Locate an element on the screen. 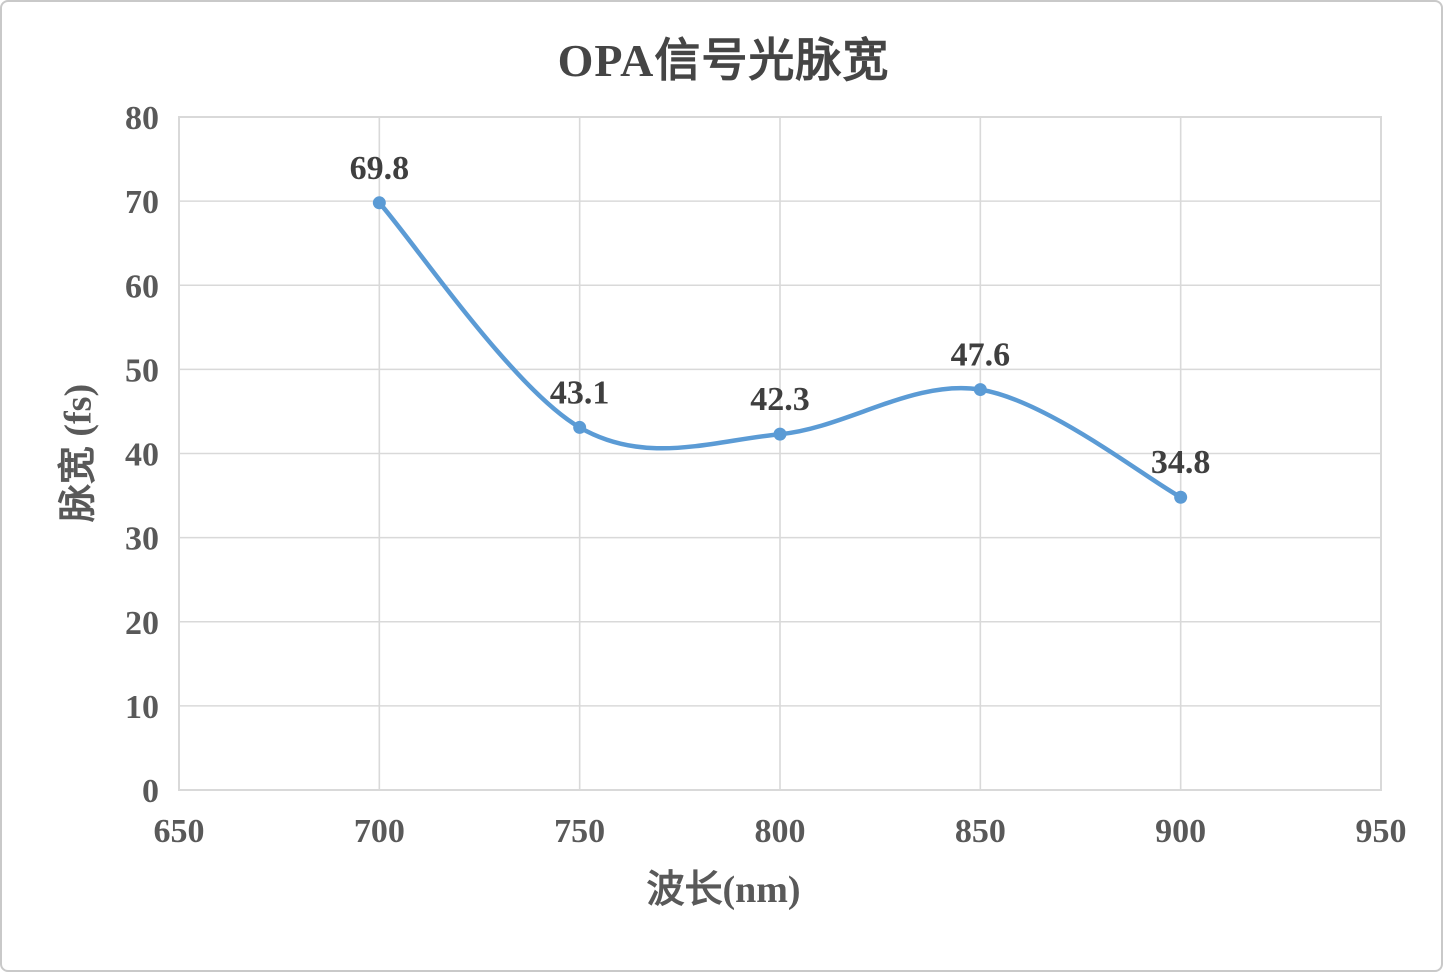  data-label: 42.3 is located at coordinates (780, 399).